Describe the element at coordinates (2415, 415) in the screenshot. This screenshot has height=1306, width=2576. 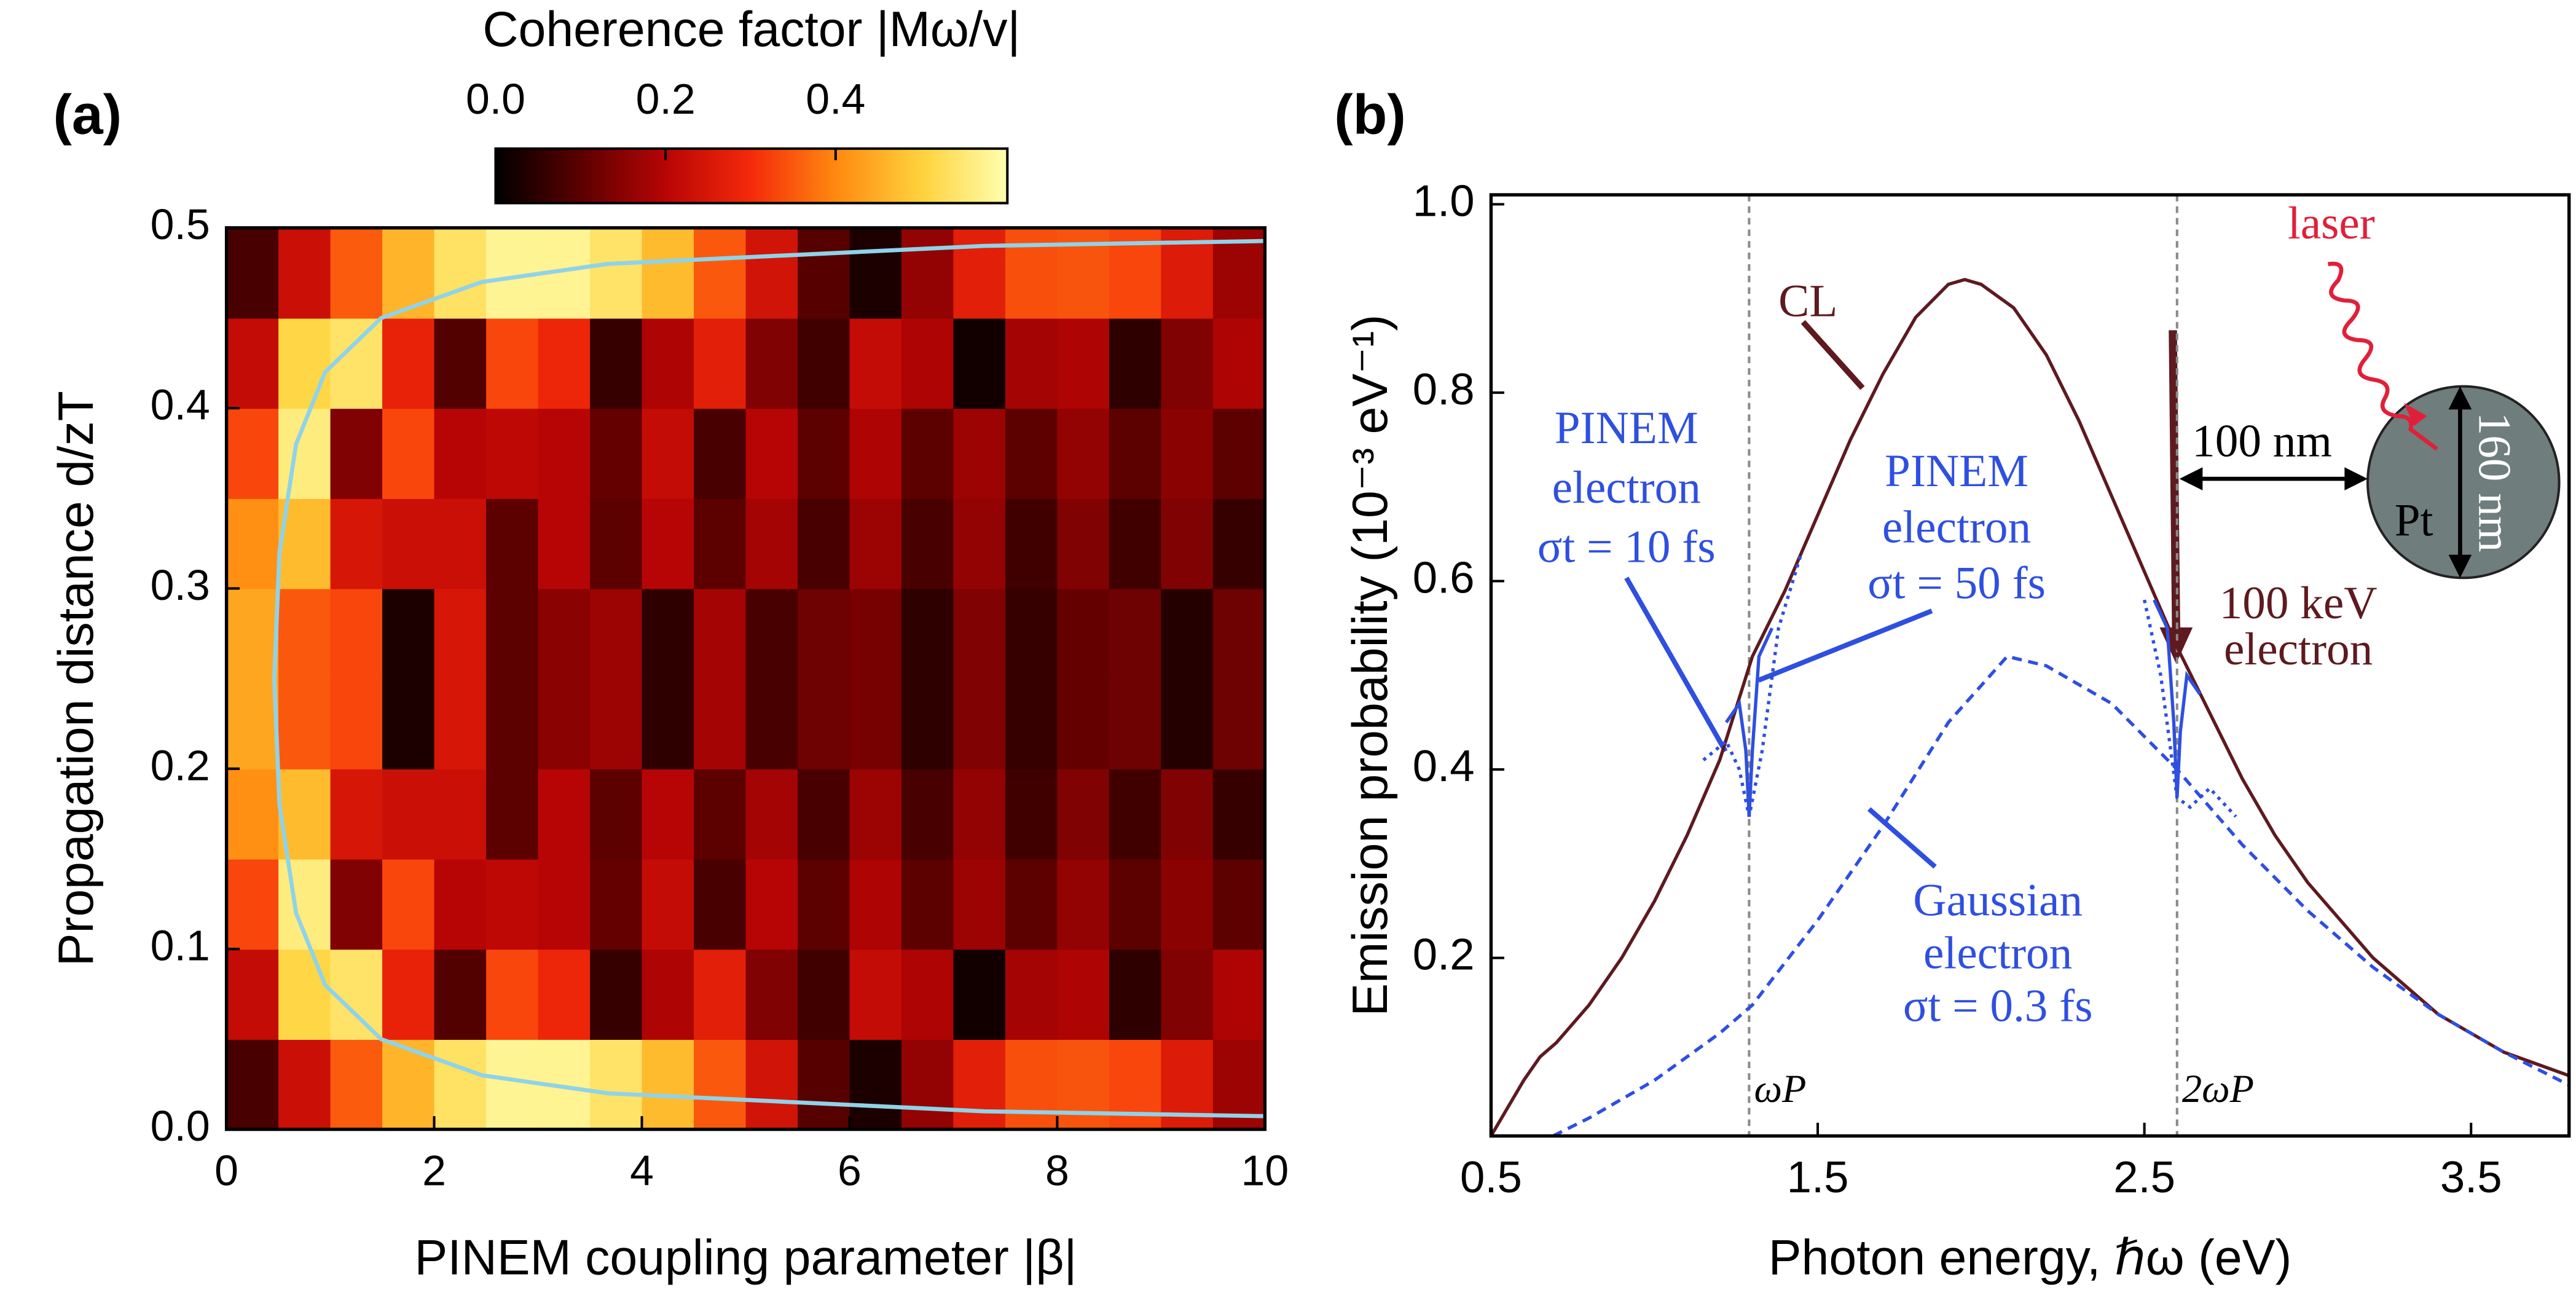
I see `laser-arrowhead` at that location.